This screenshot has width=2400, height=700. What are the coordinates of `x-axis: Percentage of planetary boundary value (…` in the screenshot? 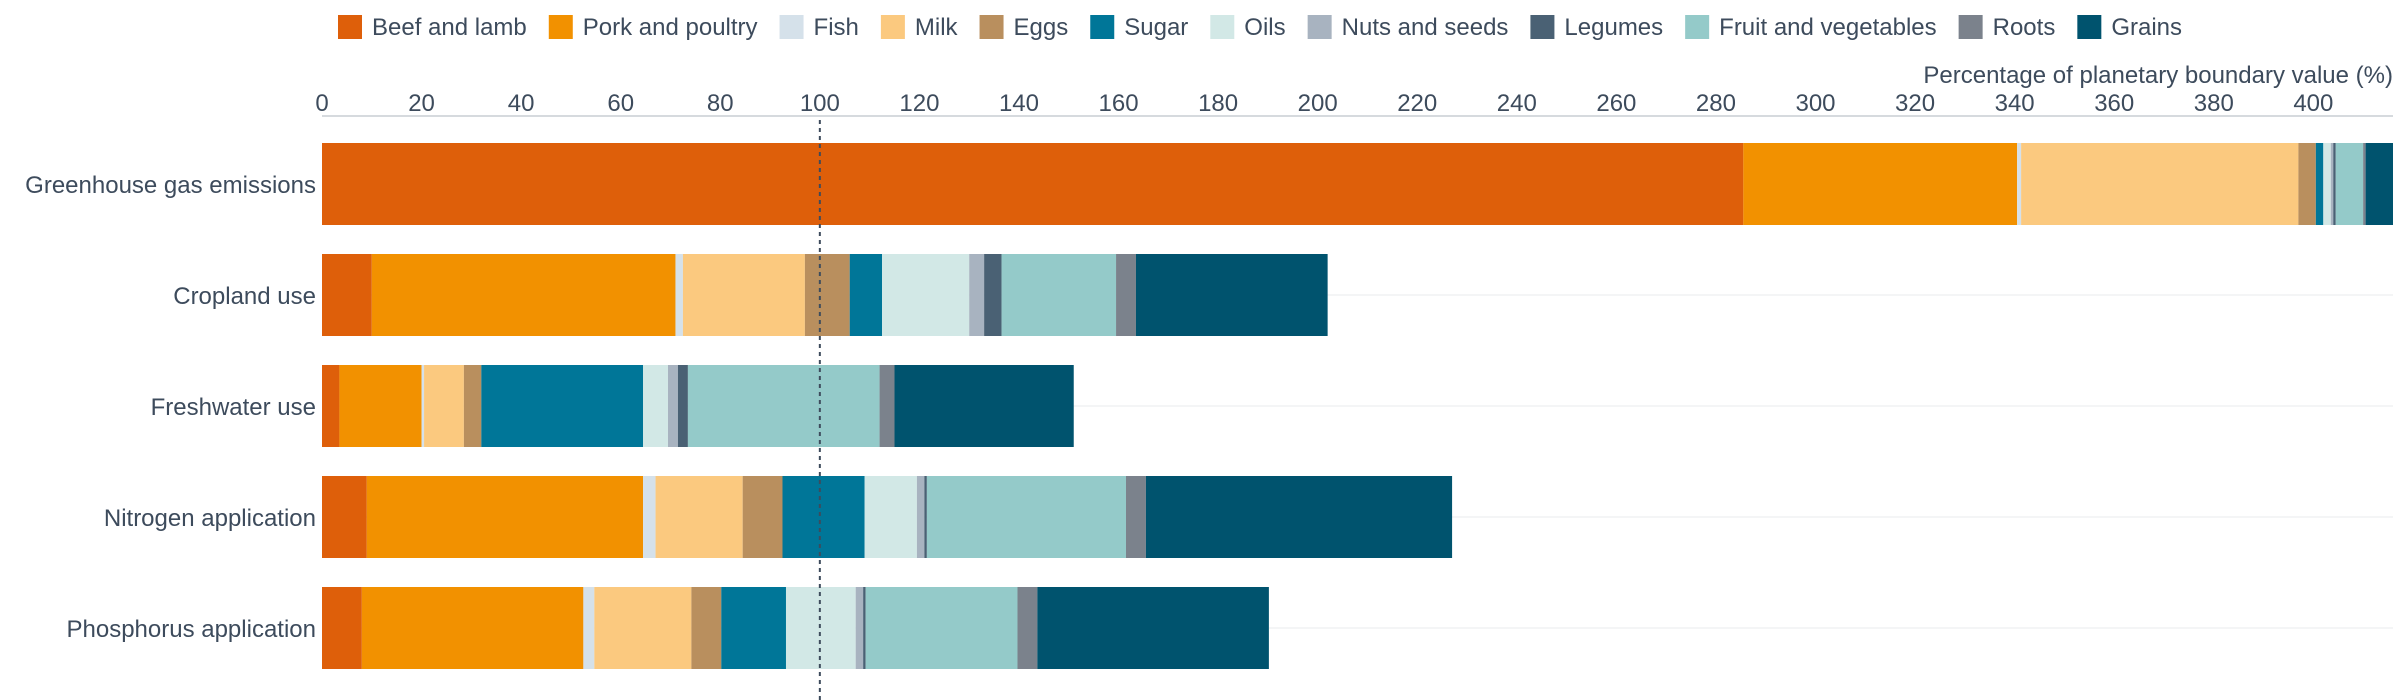 It's located at (1354, 89).